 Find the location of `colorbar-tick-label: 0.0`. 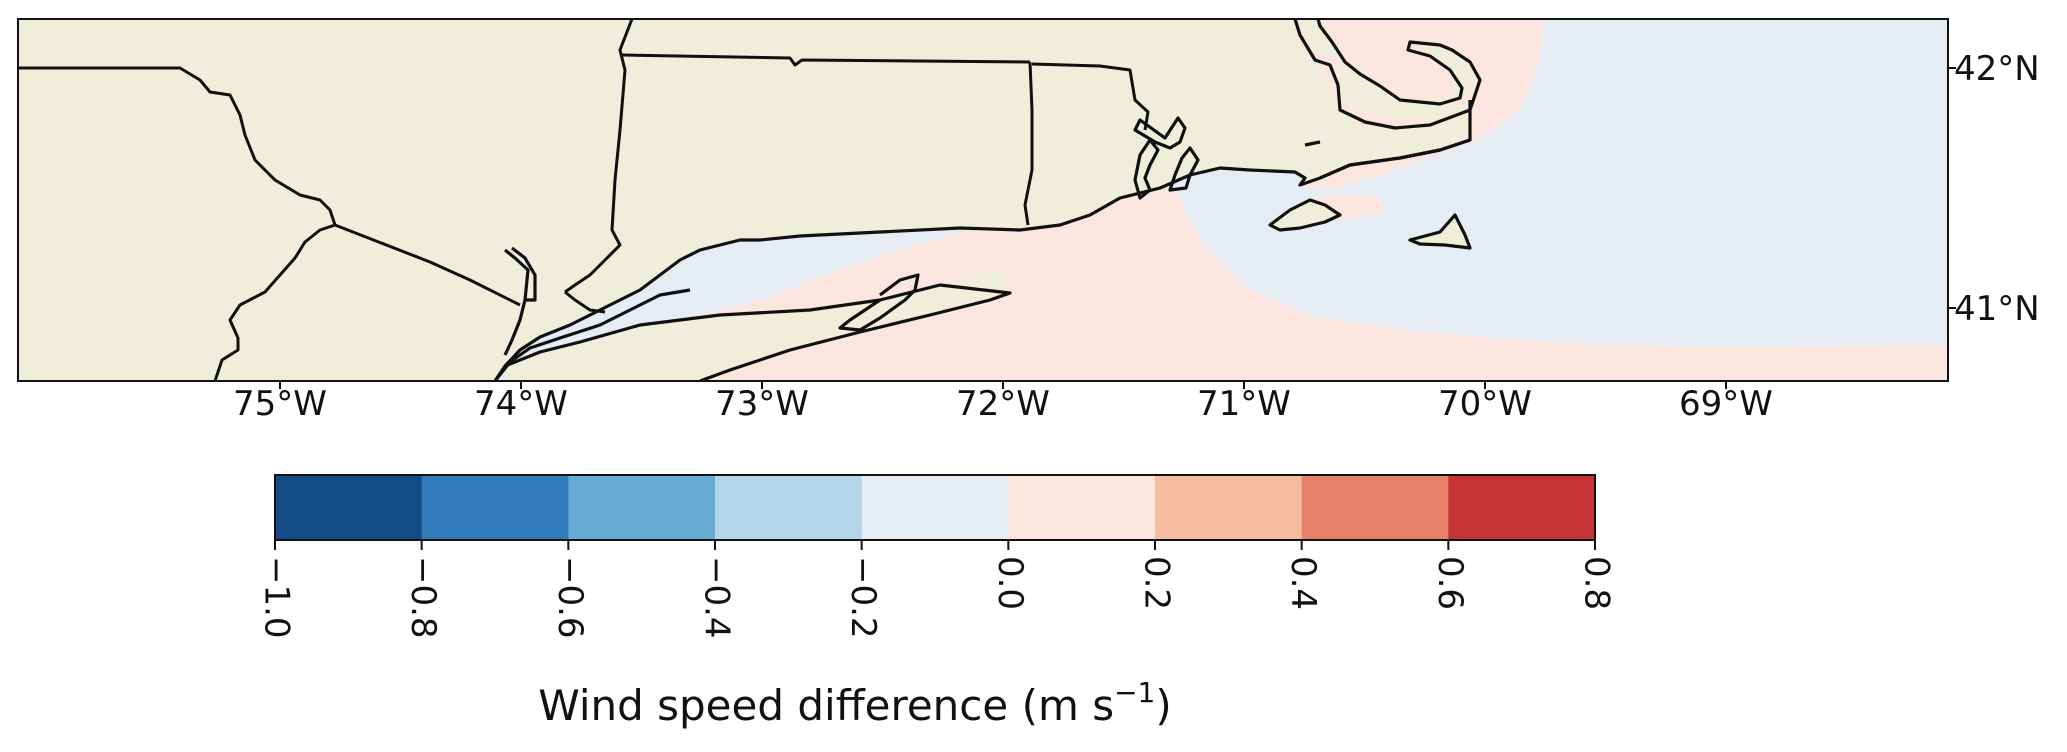

colorbar-tick-label: 0.0 is located at coordinates (1010, 583).